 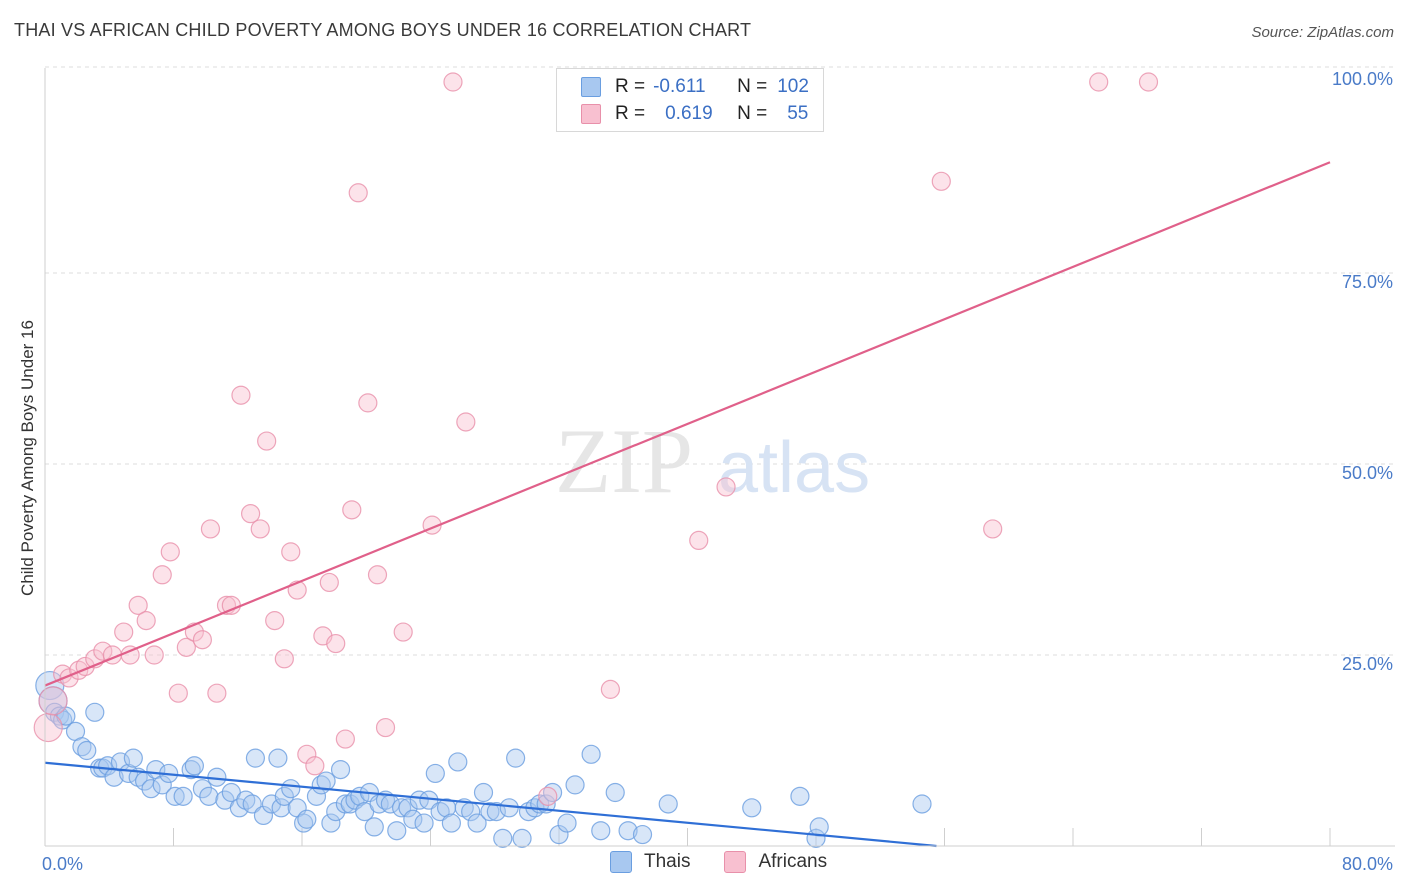 What do you see at coordinates (1362, 371) in the screenshot?
I see `y-tick-labels: 25.0% 50.0% 75.0% 100.0%` at bounding box center [1362, 371].